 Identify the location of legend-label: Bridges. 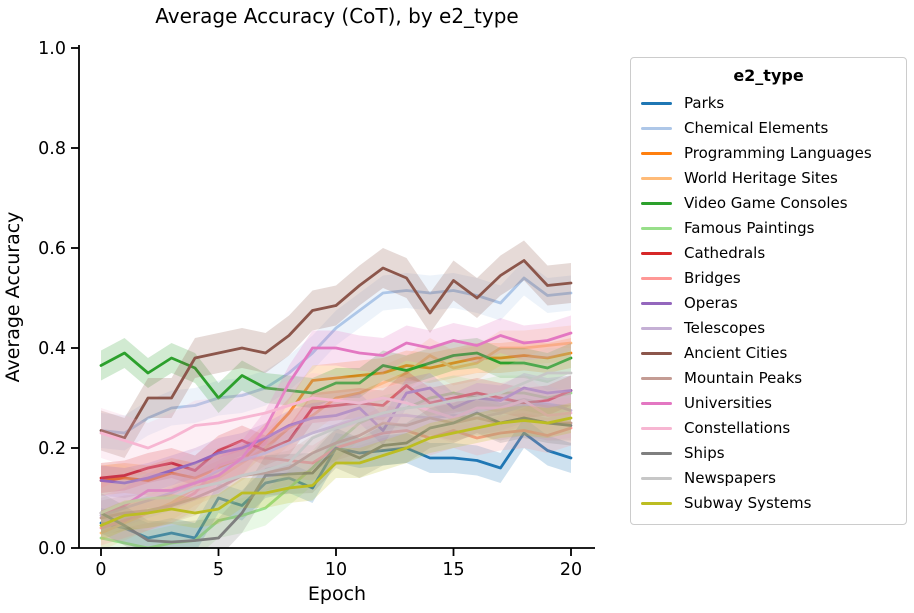
(712, 278).